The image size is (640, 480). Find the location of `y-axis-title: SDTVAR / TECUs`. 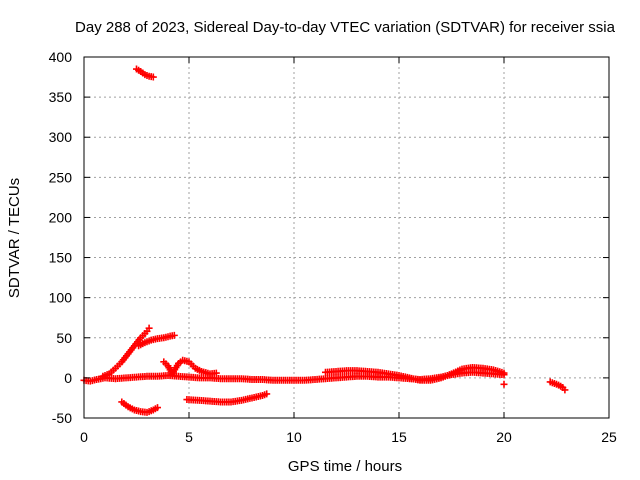

y-axis-title: SDTVAR / TECUs is located at coordinates (14, 238).